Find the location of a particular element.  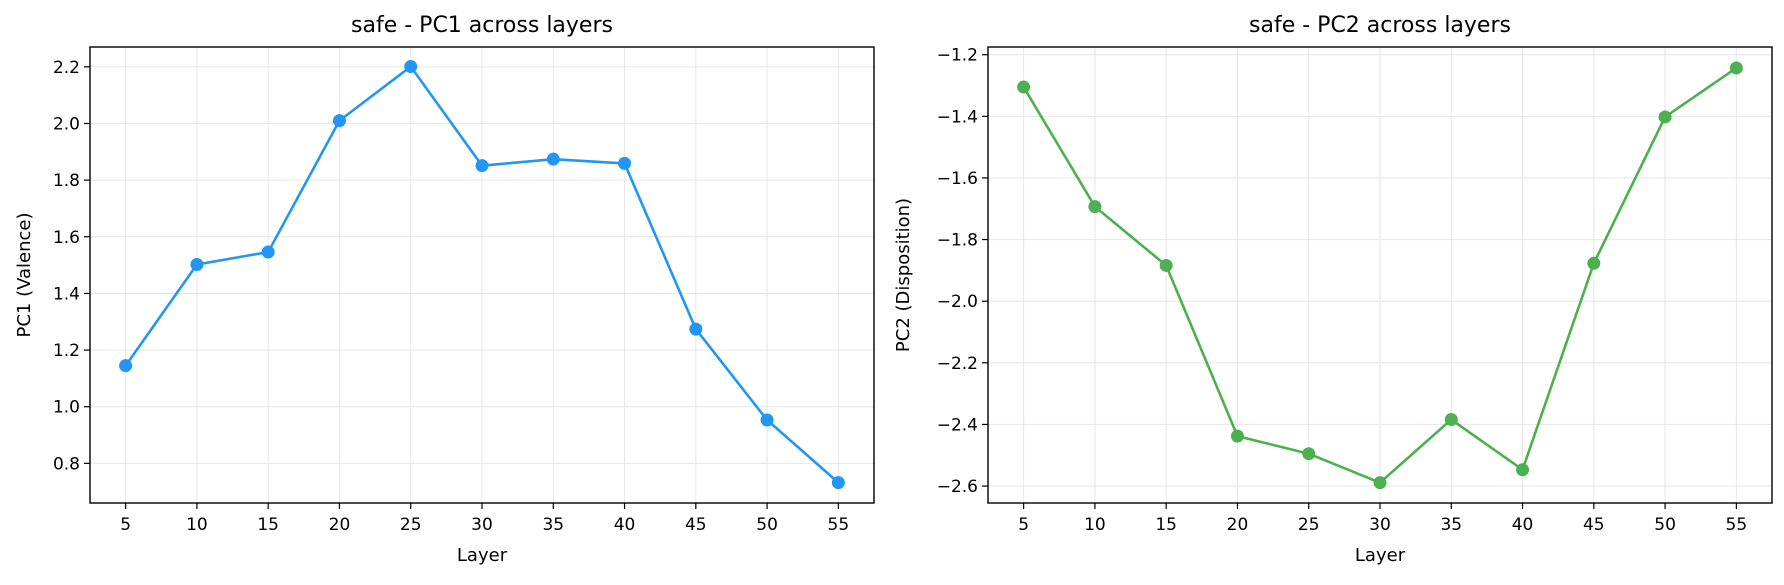

y-axis-label: PC1 (Valence) is located at coordinates (24, 274).